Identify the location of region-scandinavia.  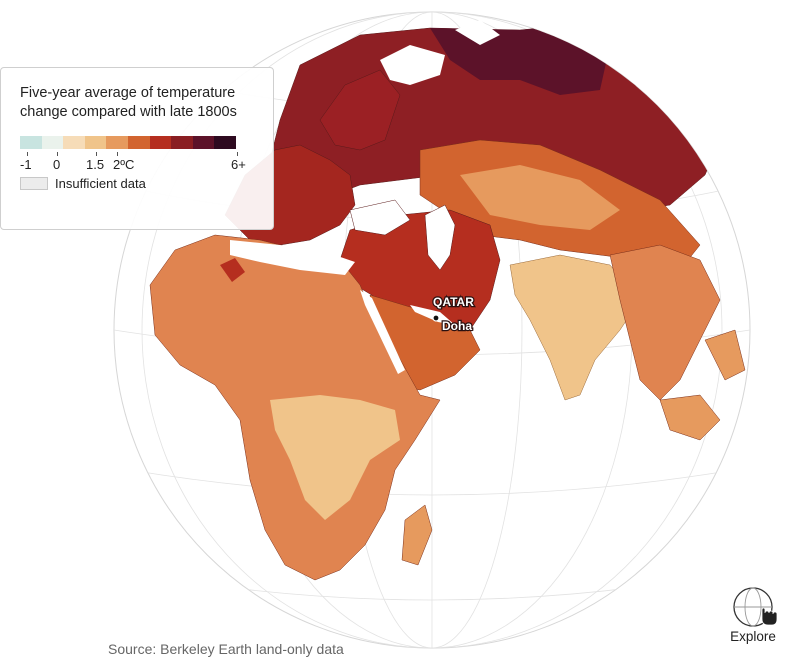
(360, 110).